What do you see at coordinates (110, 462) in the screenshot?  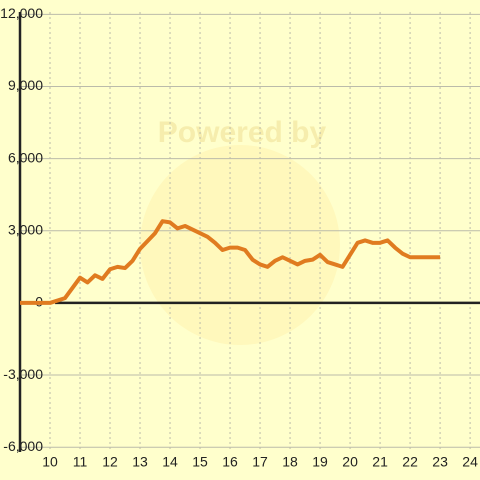 I see `x-tick-label: 12` at bounding box center [110, 462].